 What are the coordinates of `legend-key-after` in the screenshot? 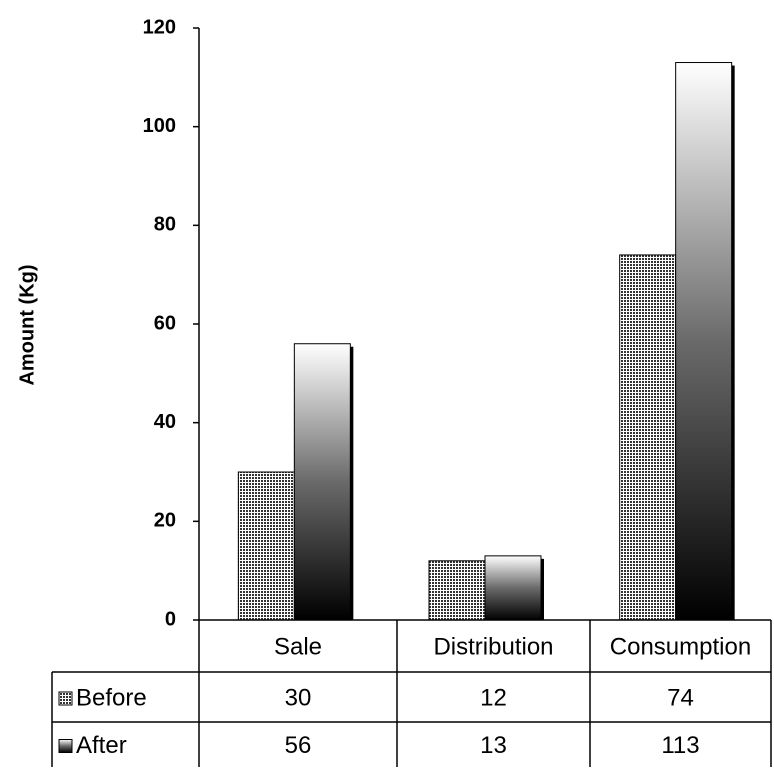 It's located at (65, 746).